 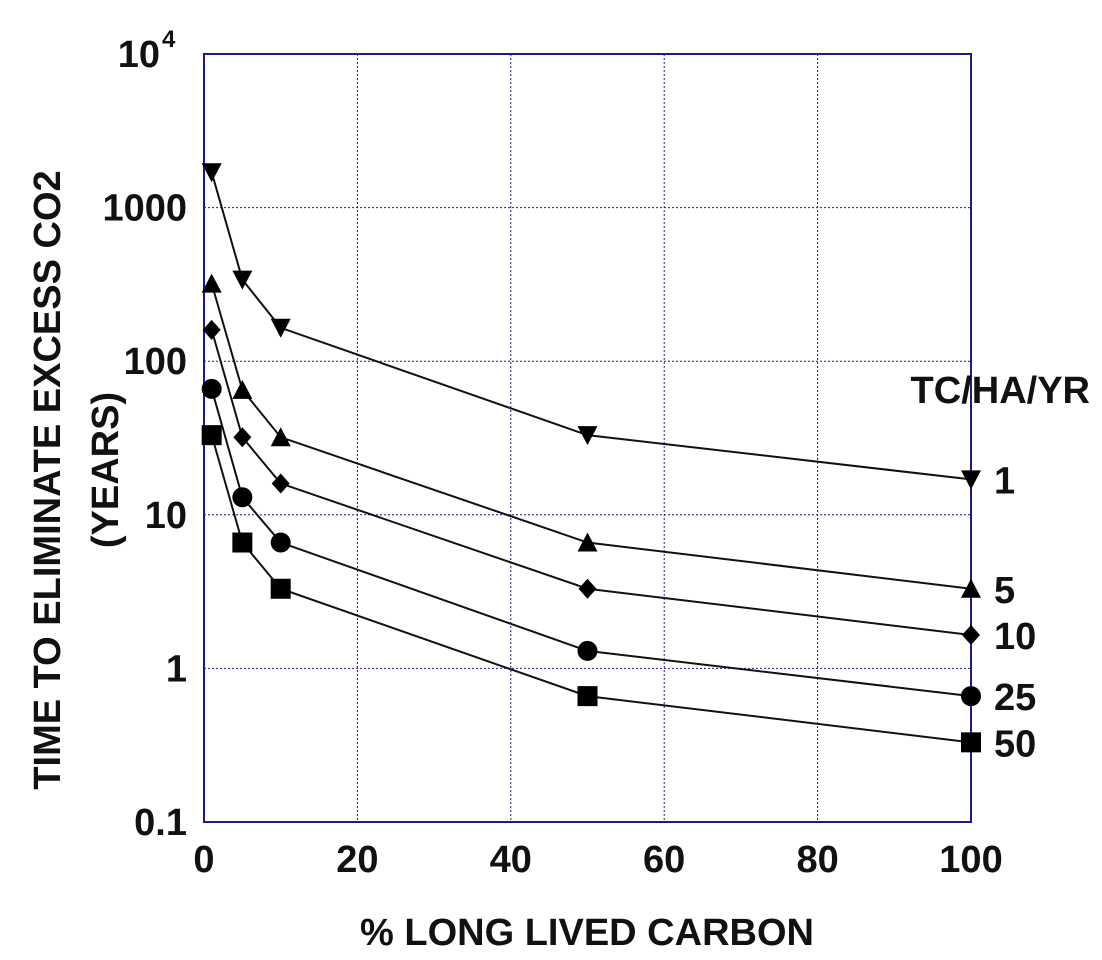 I want to click on x-tick-label: 20, so click(x=357, y=860).